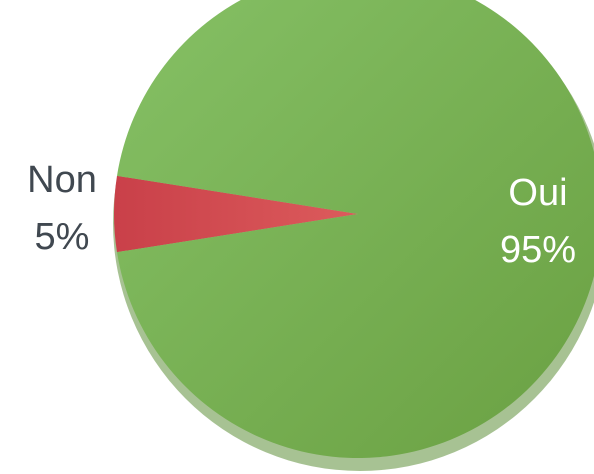  I want to click on pie-slice-non, so click(236, 214).